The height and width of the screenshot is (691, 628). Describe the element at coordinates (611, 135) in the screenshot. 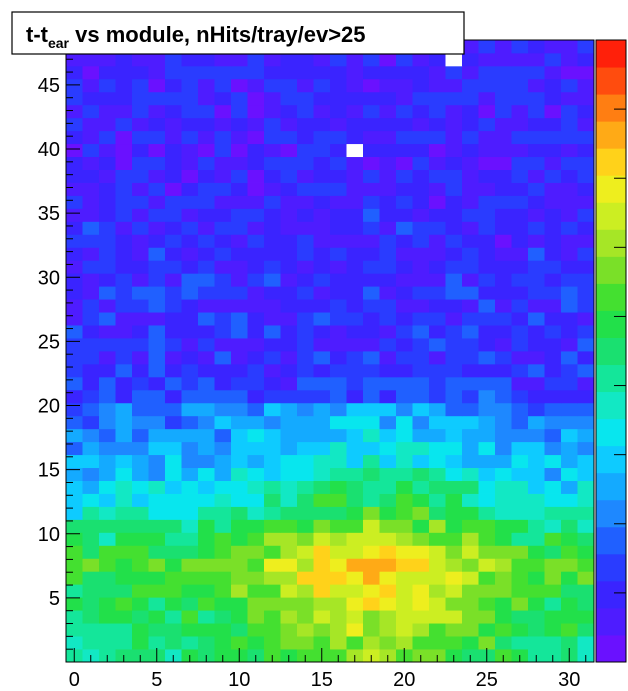

I see `palette-swatch` at that location.